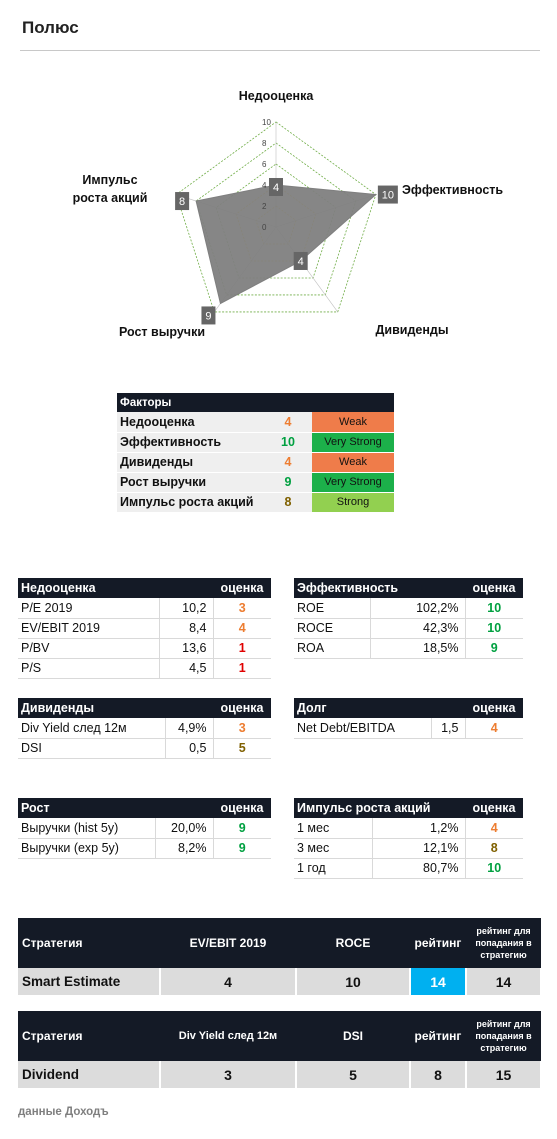 The width and height of the screenshot is (557, 1139). Describe the element at coordinates (89, 981) in the screenshot. I see `strategy-name: Smart Estimate` at that location.